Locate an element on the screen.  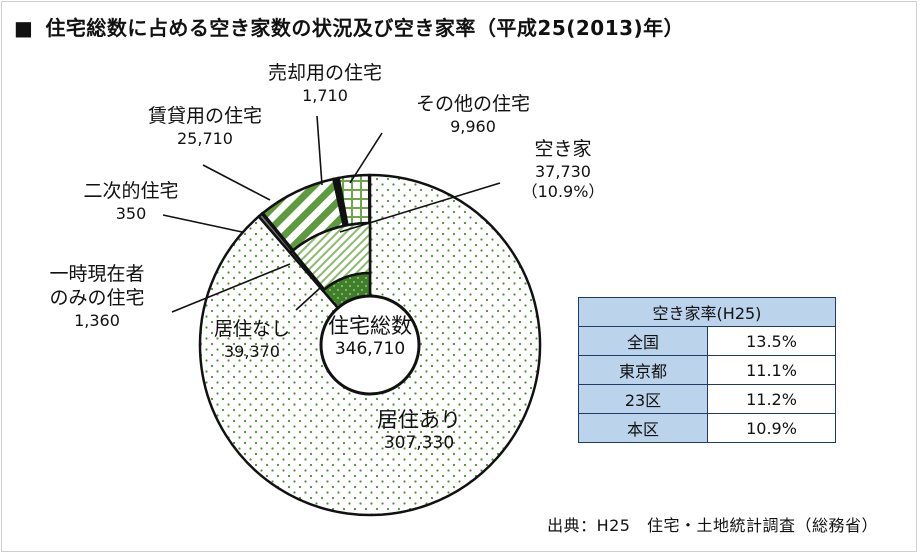
table-row: 全国 13.5% is located at coordinates (707, 341).